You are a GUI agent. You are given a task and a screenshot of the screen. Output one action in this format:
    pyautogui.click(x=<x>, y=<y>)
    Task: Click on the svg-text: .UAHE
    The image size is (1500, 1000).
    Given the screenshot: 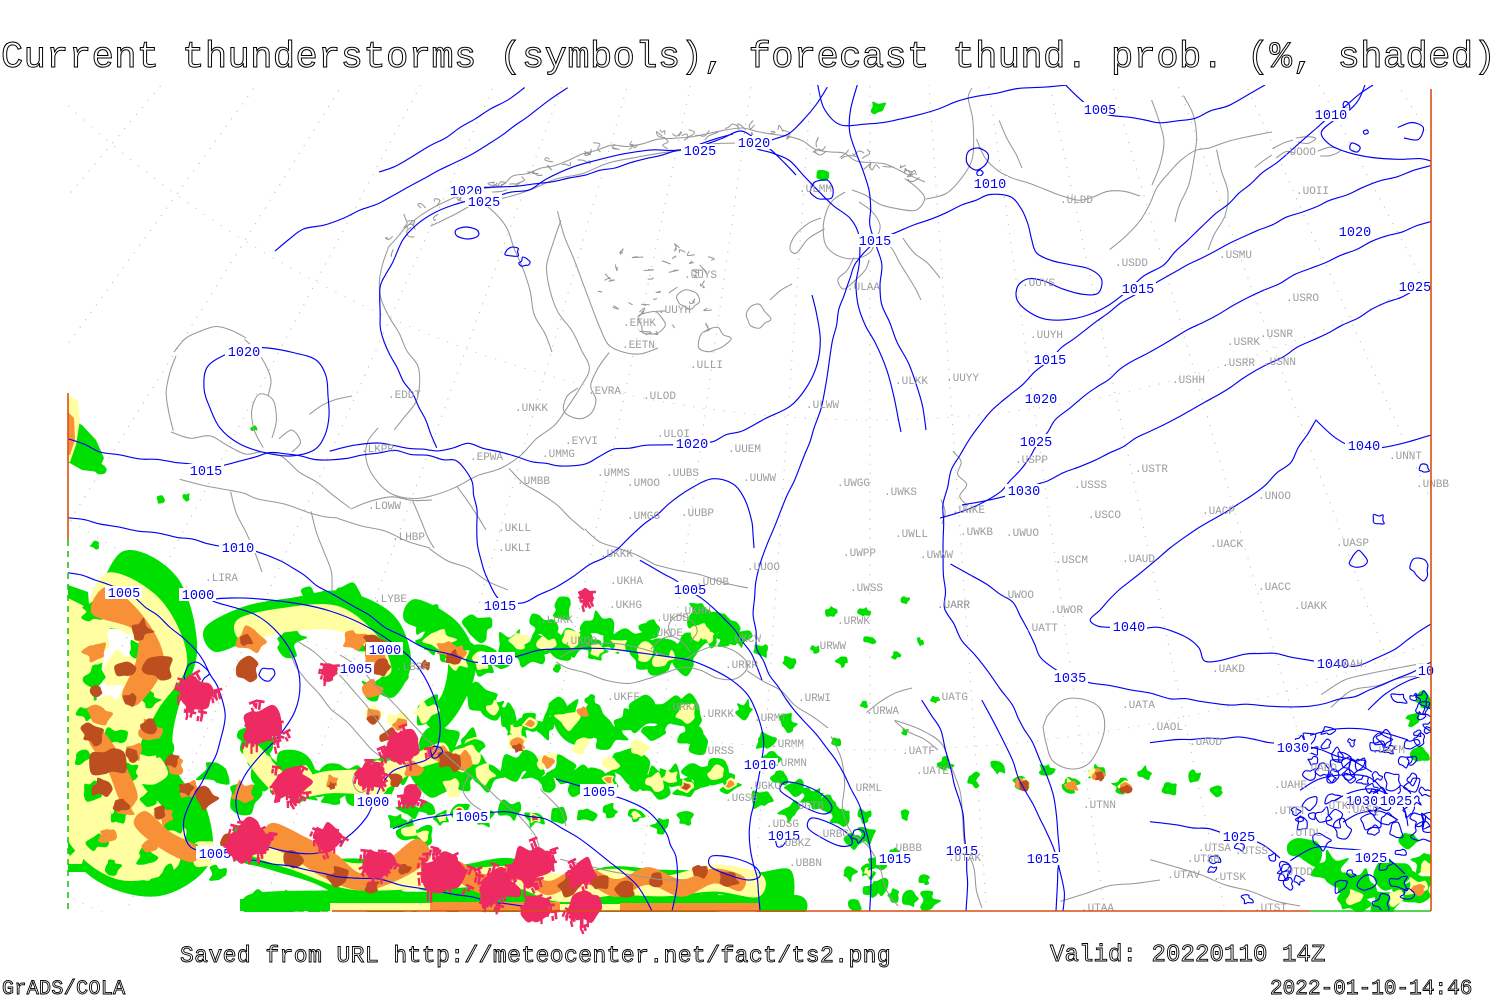 What is the action you would take?
    pyautogui.click(x=1290, y=786)
    